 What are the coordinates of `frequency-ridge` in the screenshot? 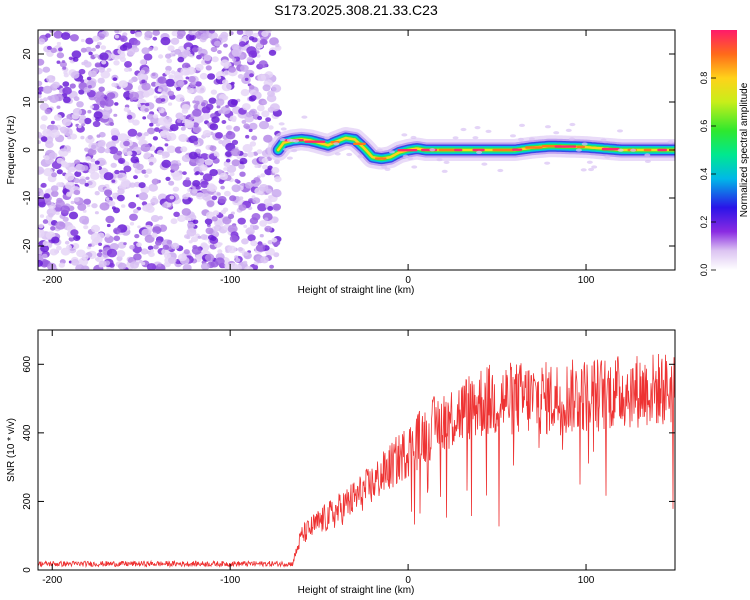 It's located at (471, 144).